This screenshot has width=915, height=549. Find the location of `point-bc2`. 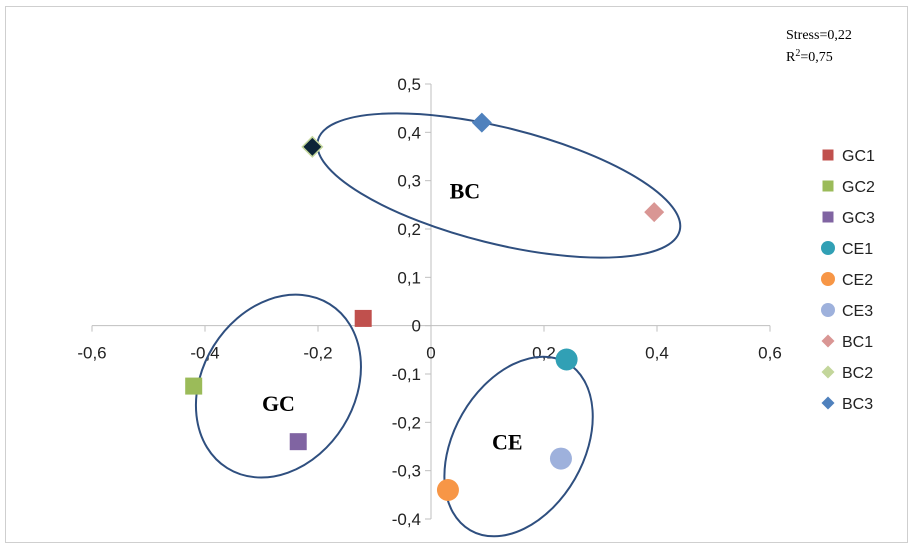

point-bc2 is located at coordinates (312, 146).